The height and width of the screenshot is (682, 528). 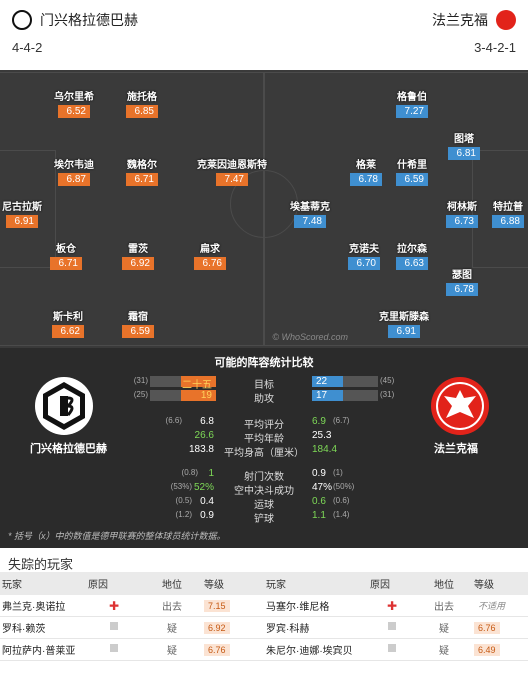 What do you see at coordinates (460, 406) in the screenshot?
I see `away-logo-icon` at bounding box center [460, 406].